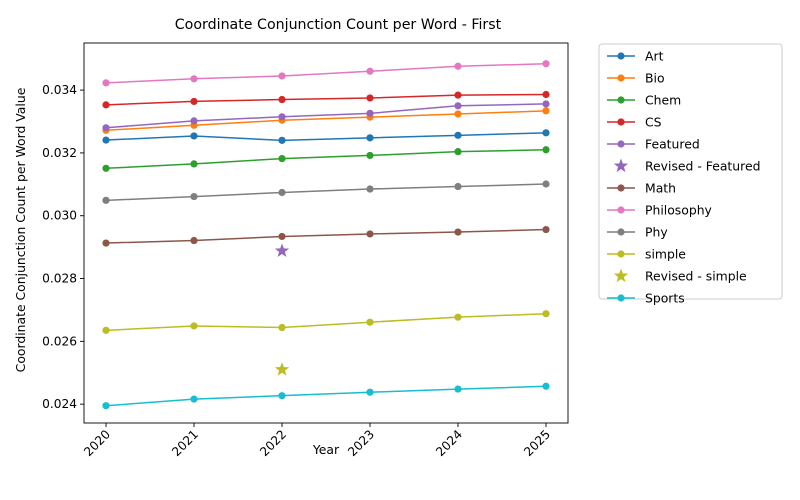 This screenshot has height=500, width=800. I want to click on y-tick-label: 0.028, so click(59, 279).